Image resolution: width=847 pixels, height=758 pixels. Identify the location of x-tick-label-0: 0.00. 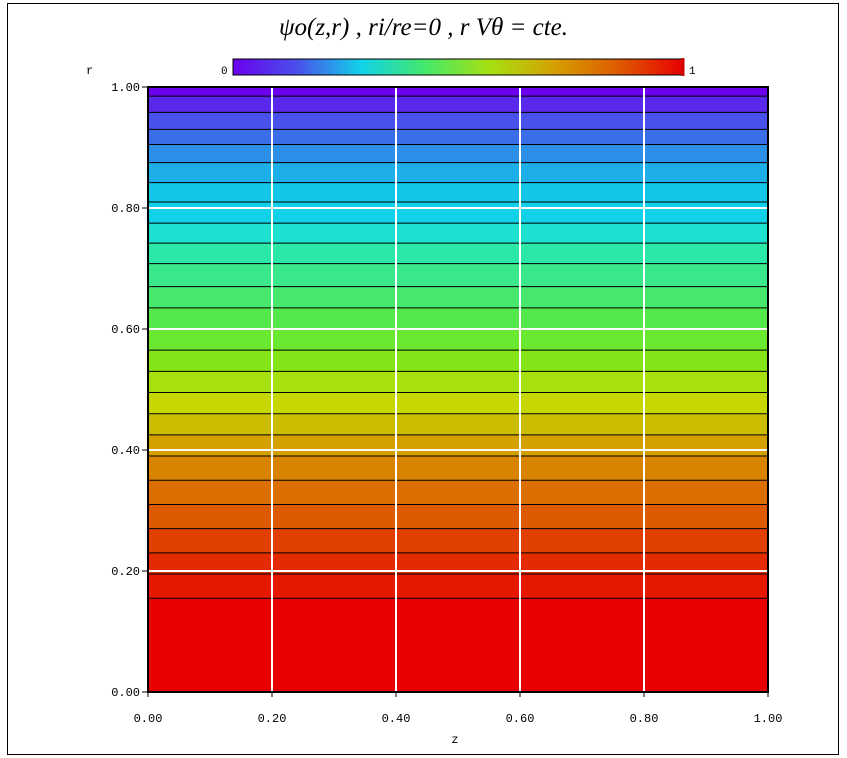
(148, 719).